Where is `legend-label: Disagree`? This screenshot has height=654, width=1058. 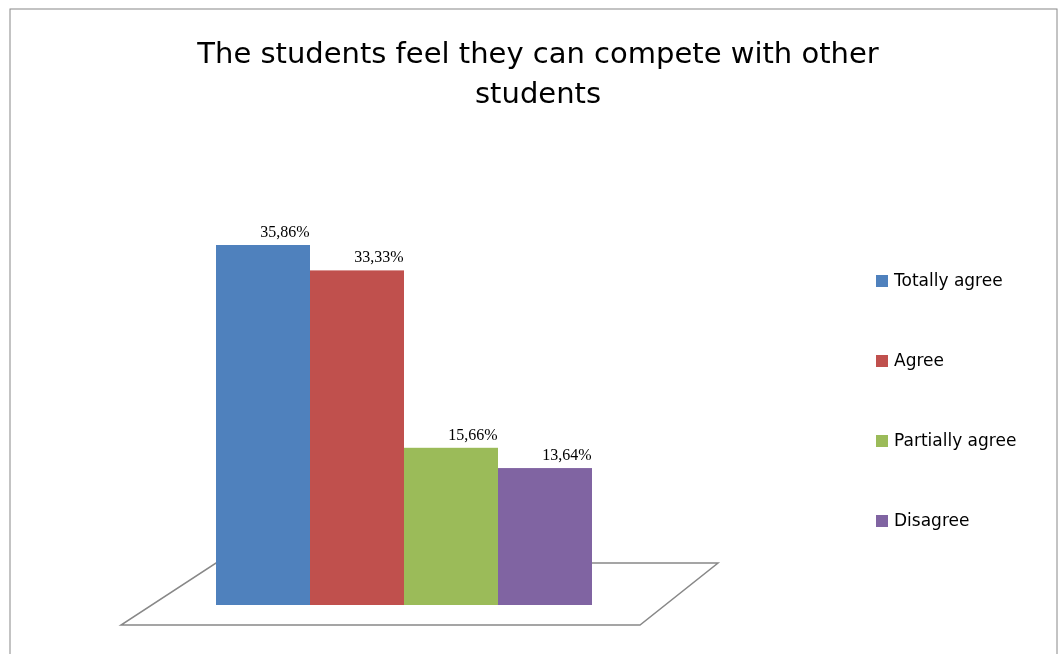 legend-label: Disagree is located at coordinates (932, 520).